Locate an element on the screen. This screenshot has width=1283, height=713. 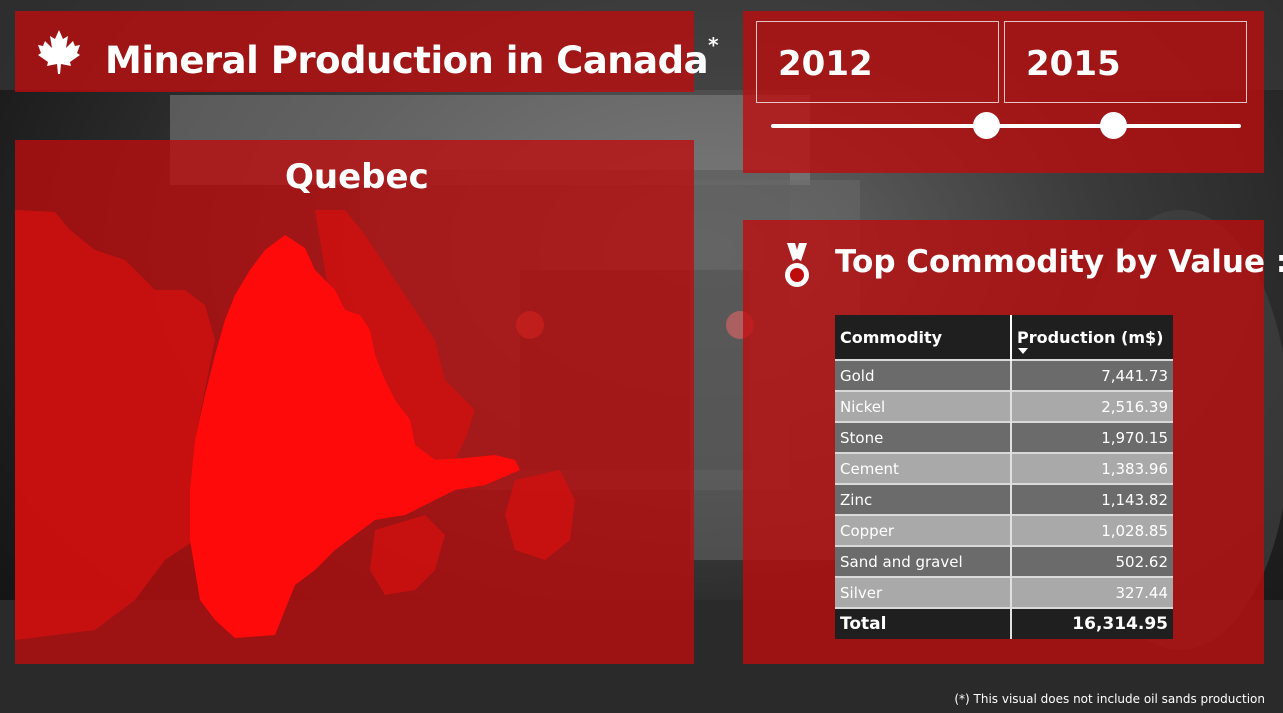
commodity-cell: Sand and gravel is located at coordinates (923, 561).